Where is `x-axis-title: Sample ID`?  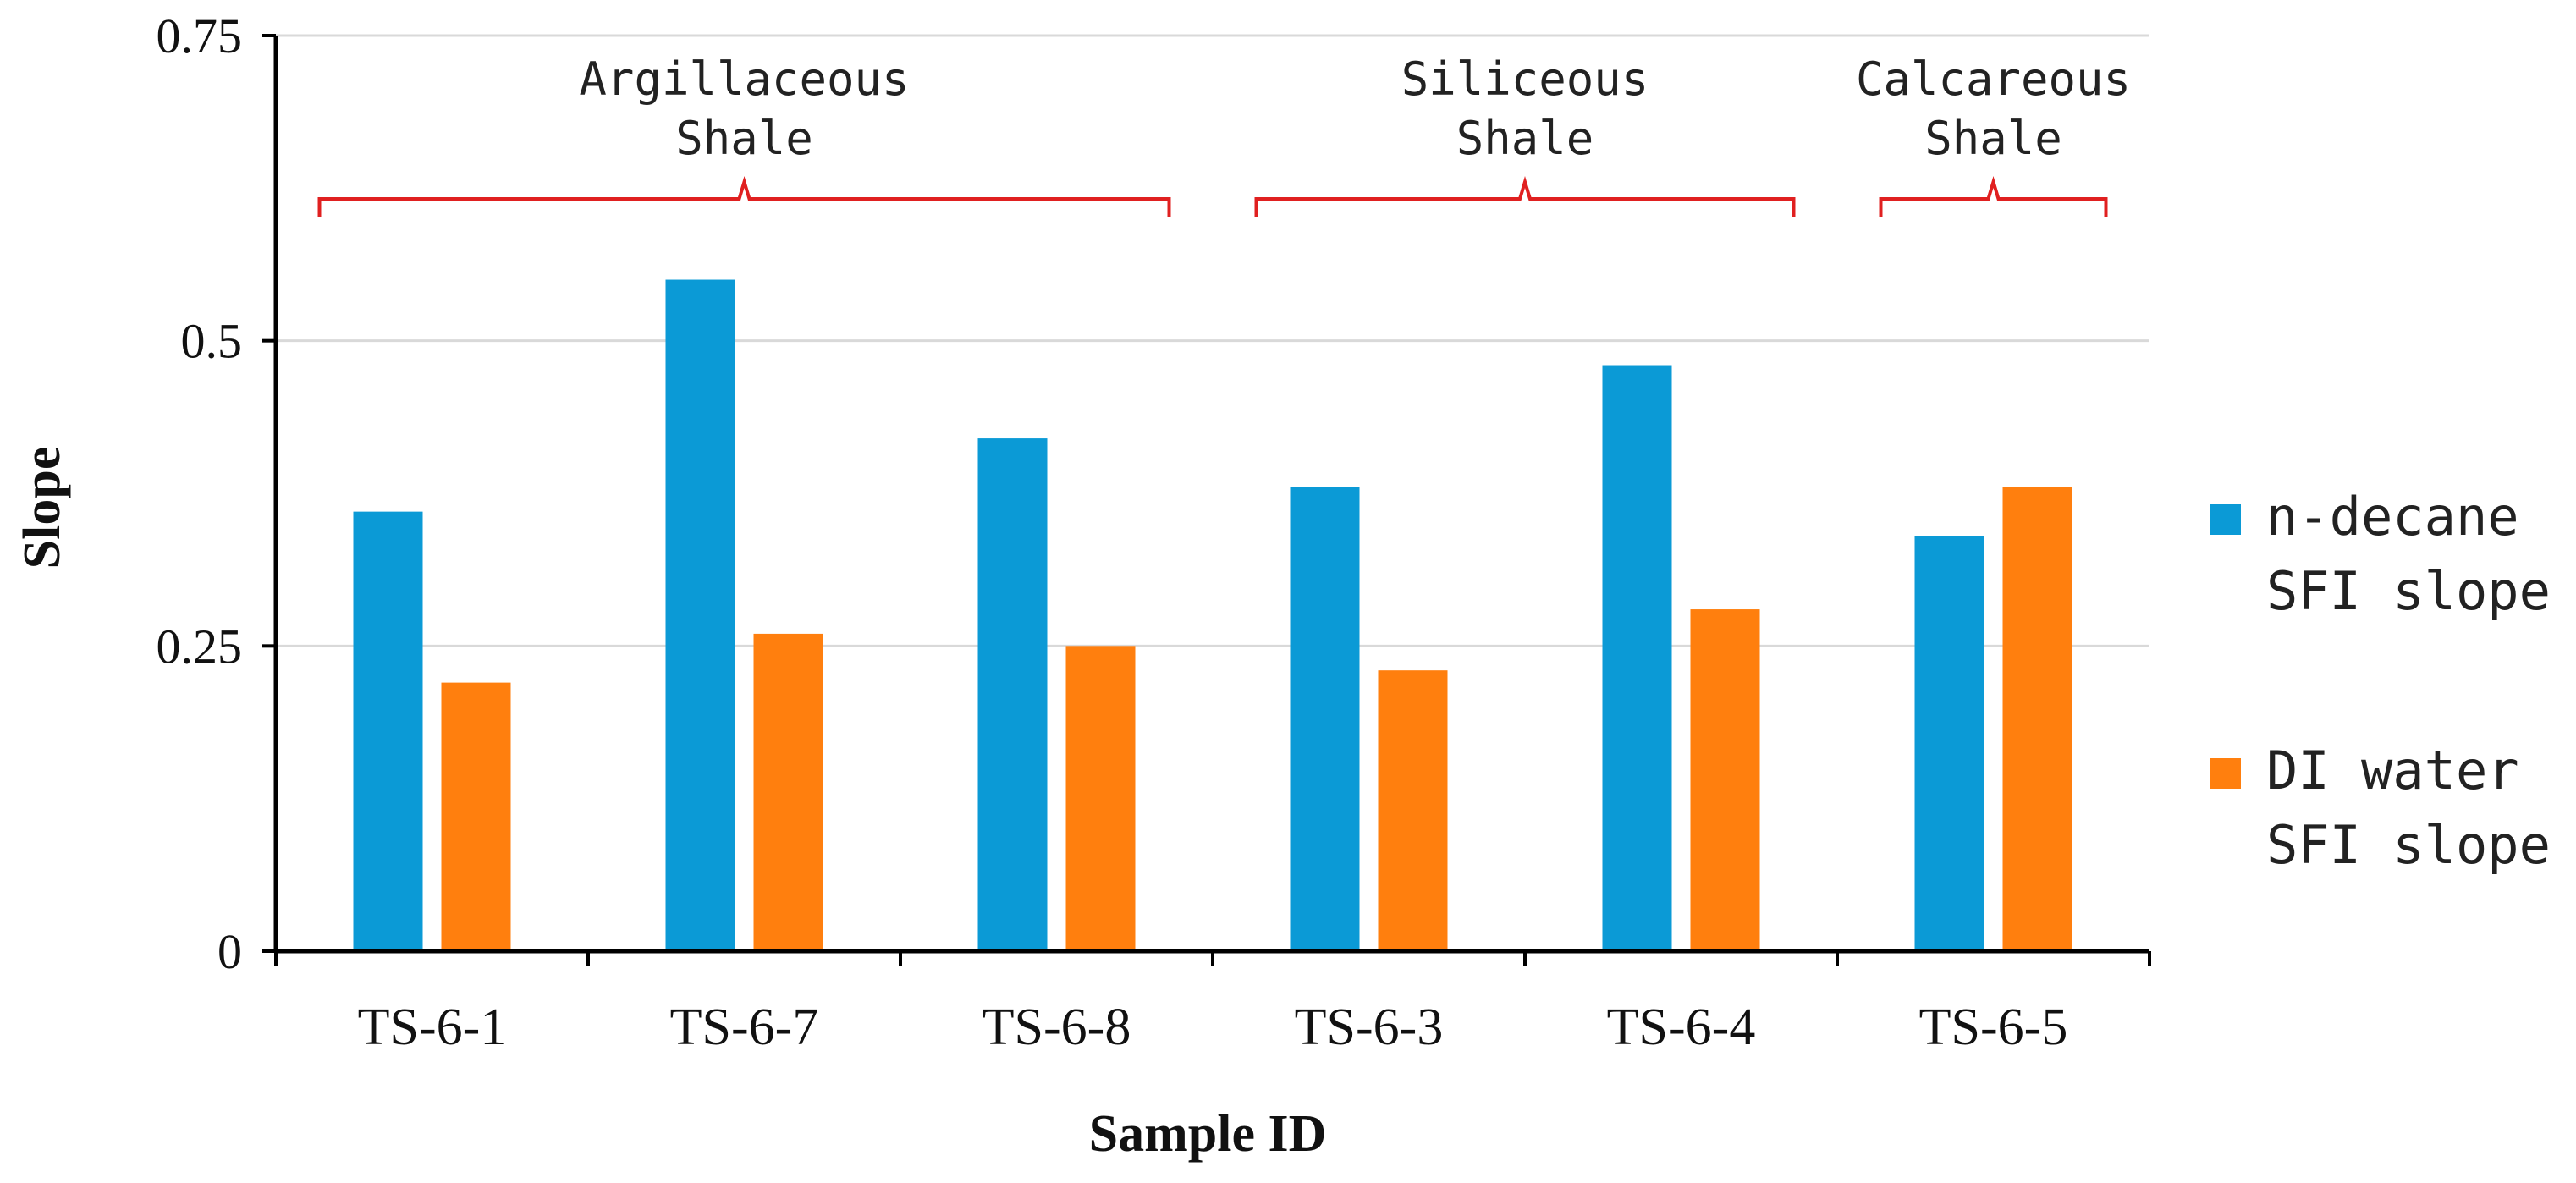
x-axis-title: Sample ID is located at coordinates (1208, 1134).